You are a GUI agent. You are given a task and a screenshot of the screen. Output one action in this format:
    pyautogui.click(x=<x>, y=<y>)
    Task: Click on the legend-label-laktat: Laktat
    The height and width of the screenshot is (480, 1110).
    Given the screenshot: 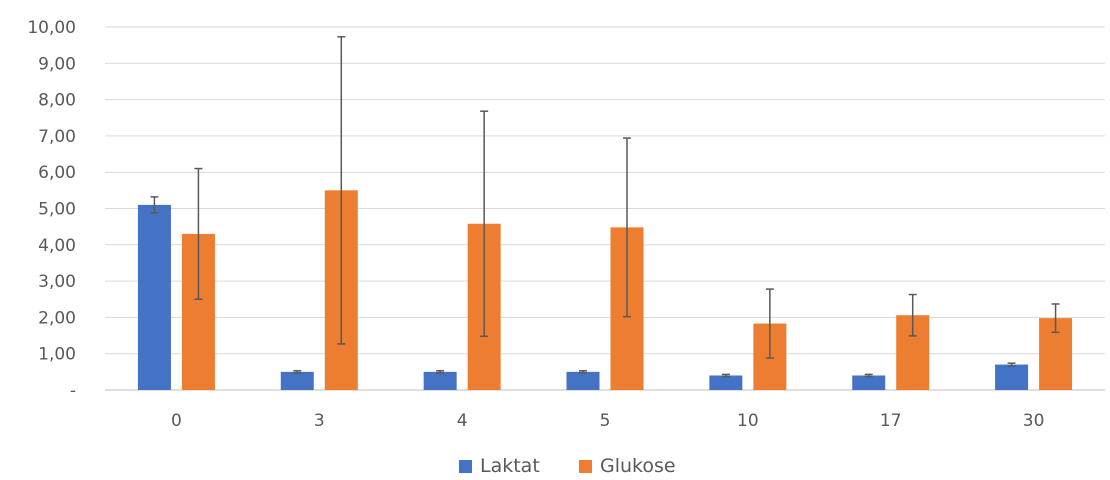 What is the action you would take?
    pyautogui.click(x=510, y=466)
    